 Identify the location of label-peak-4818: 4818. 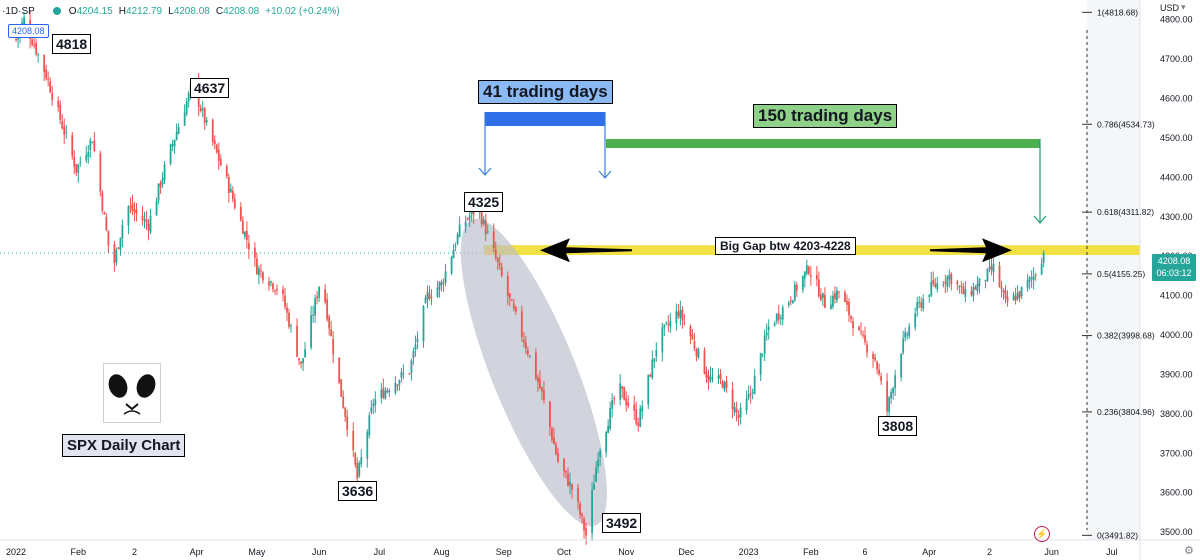
(72, 44).